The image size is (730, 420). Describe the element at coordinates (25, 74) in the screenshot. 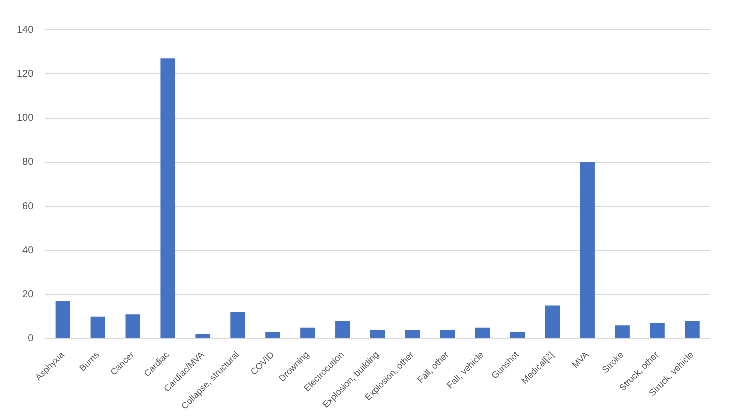

I see `y-tick-label: 120` at that location.